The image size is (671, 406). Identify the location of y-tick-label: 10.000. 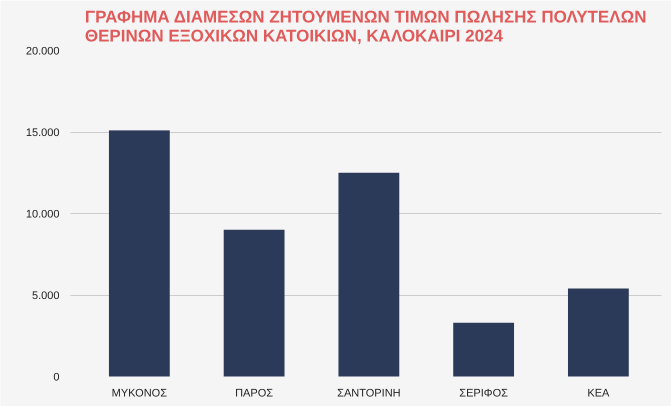
(43, 214).